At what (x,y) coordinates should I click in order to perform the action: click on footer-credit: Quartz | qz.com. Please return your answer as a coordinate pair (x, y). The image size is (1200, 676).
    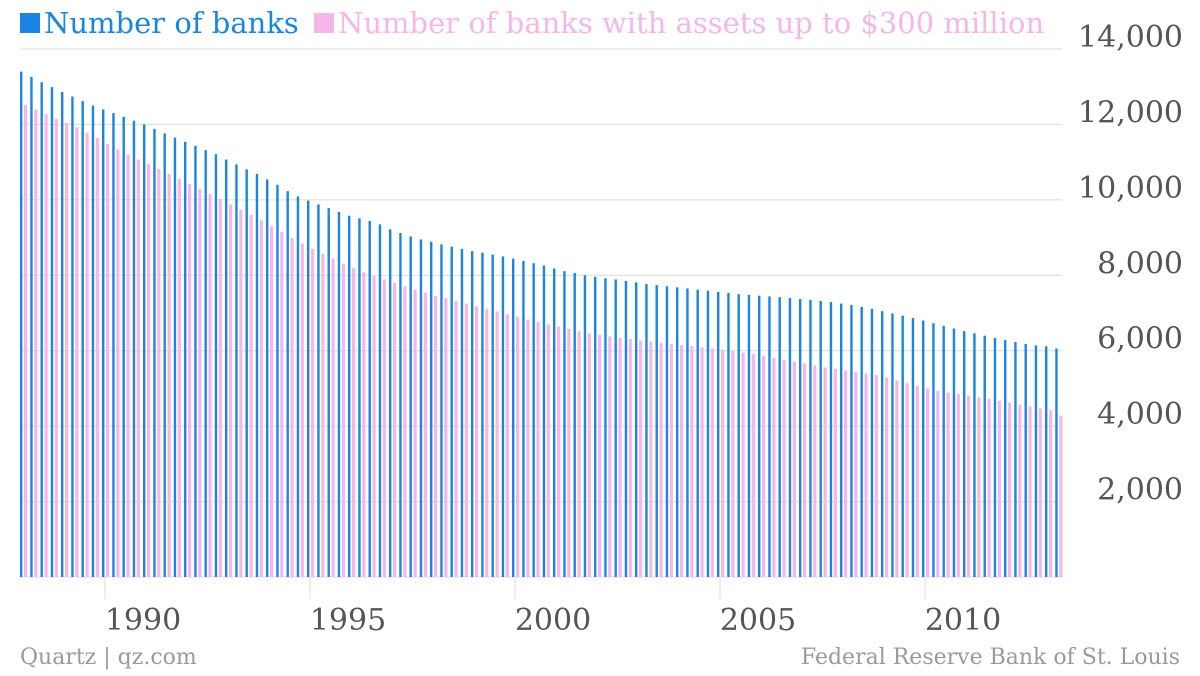
    Looking at the image, I should click on (108, 657).